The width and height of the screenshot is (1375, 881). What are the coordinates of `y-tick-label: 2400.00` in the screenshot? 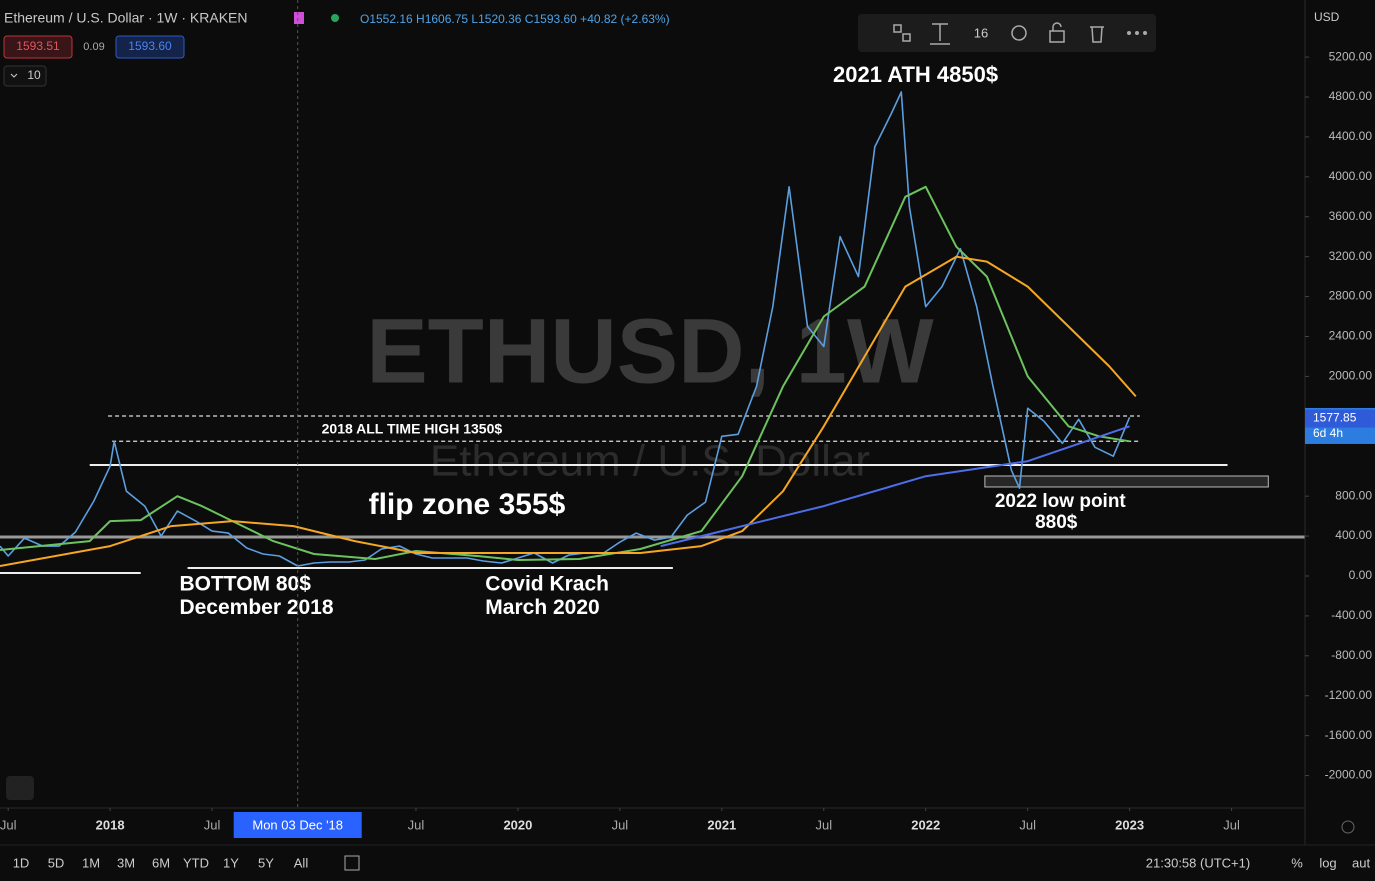 It's located at (1351, 336).